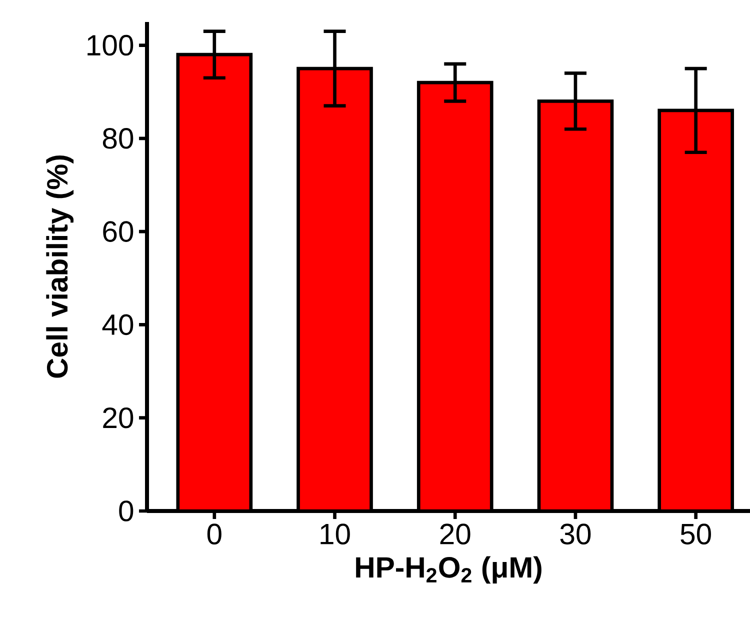 The width and height of the screenshot is (750, 642). What do you see at coordinates (455, 534) in the screenshot?
I see `x-tick-label: 20` at bounding box center [455, 534].